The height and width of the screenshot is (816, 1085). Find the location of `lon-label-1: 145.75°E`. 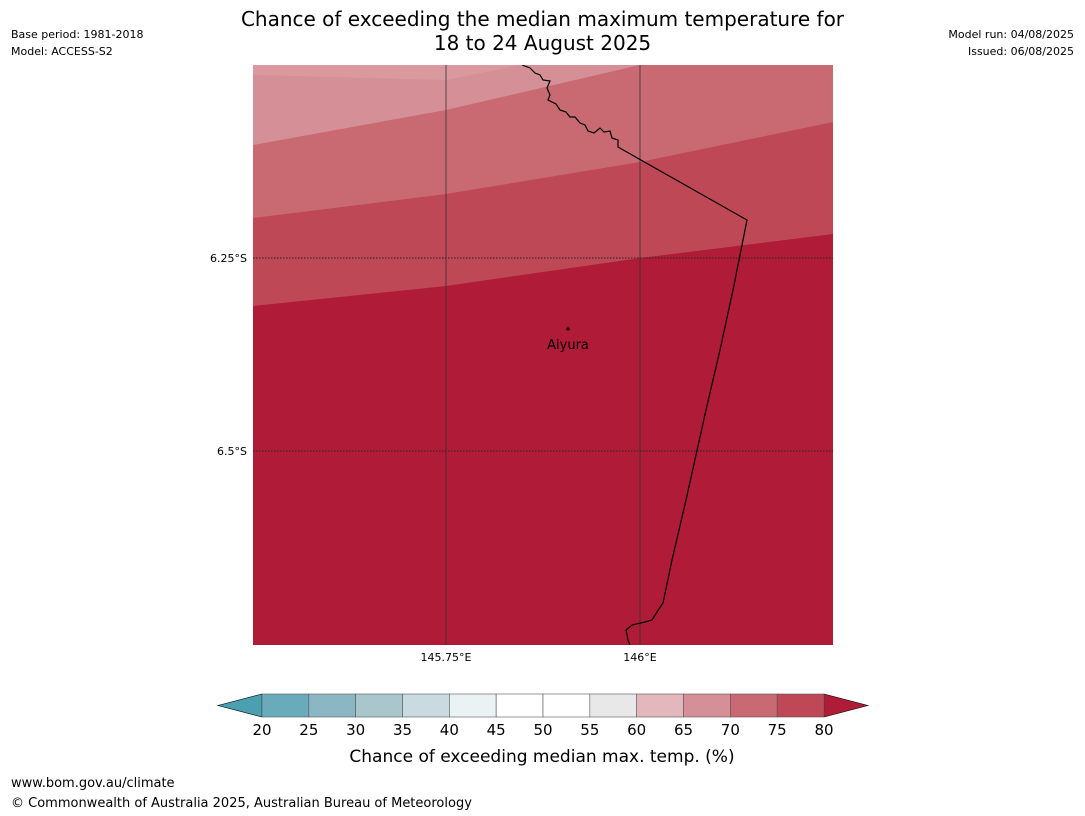

lon-label-1: 145.75°E is located at coordinates (446, 657).